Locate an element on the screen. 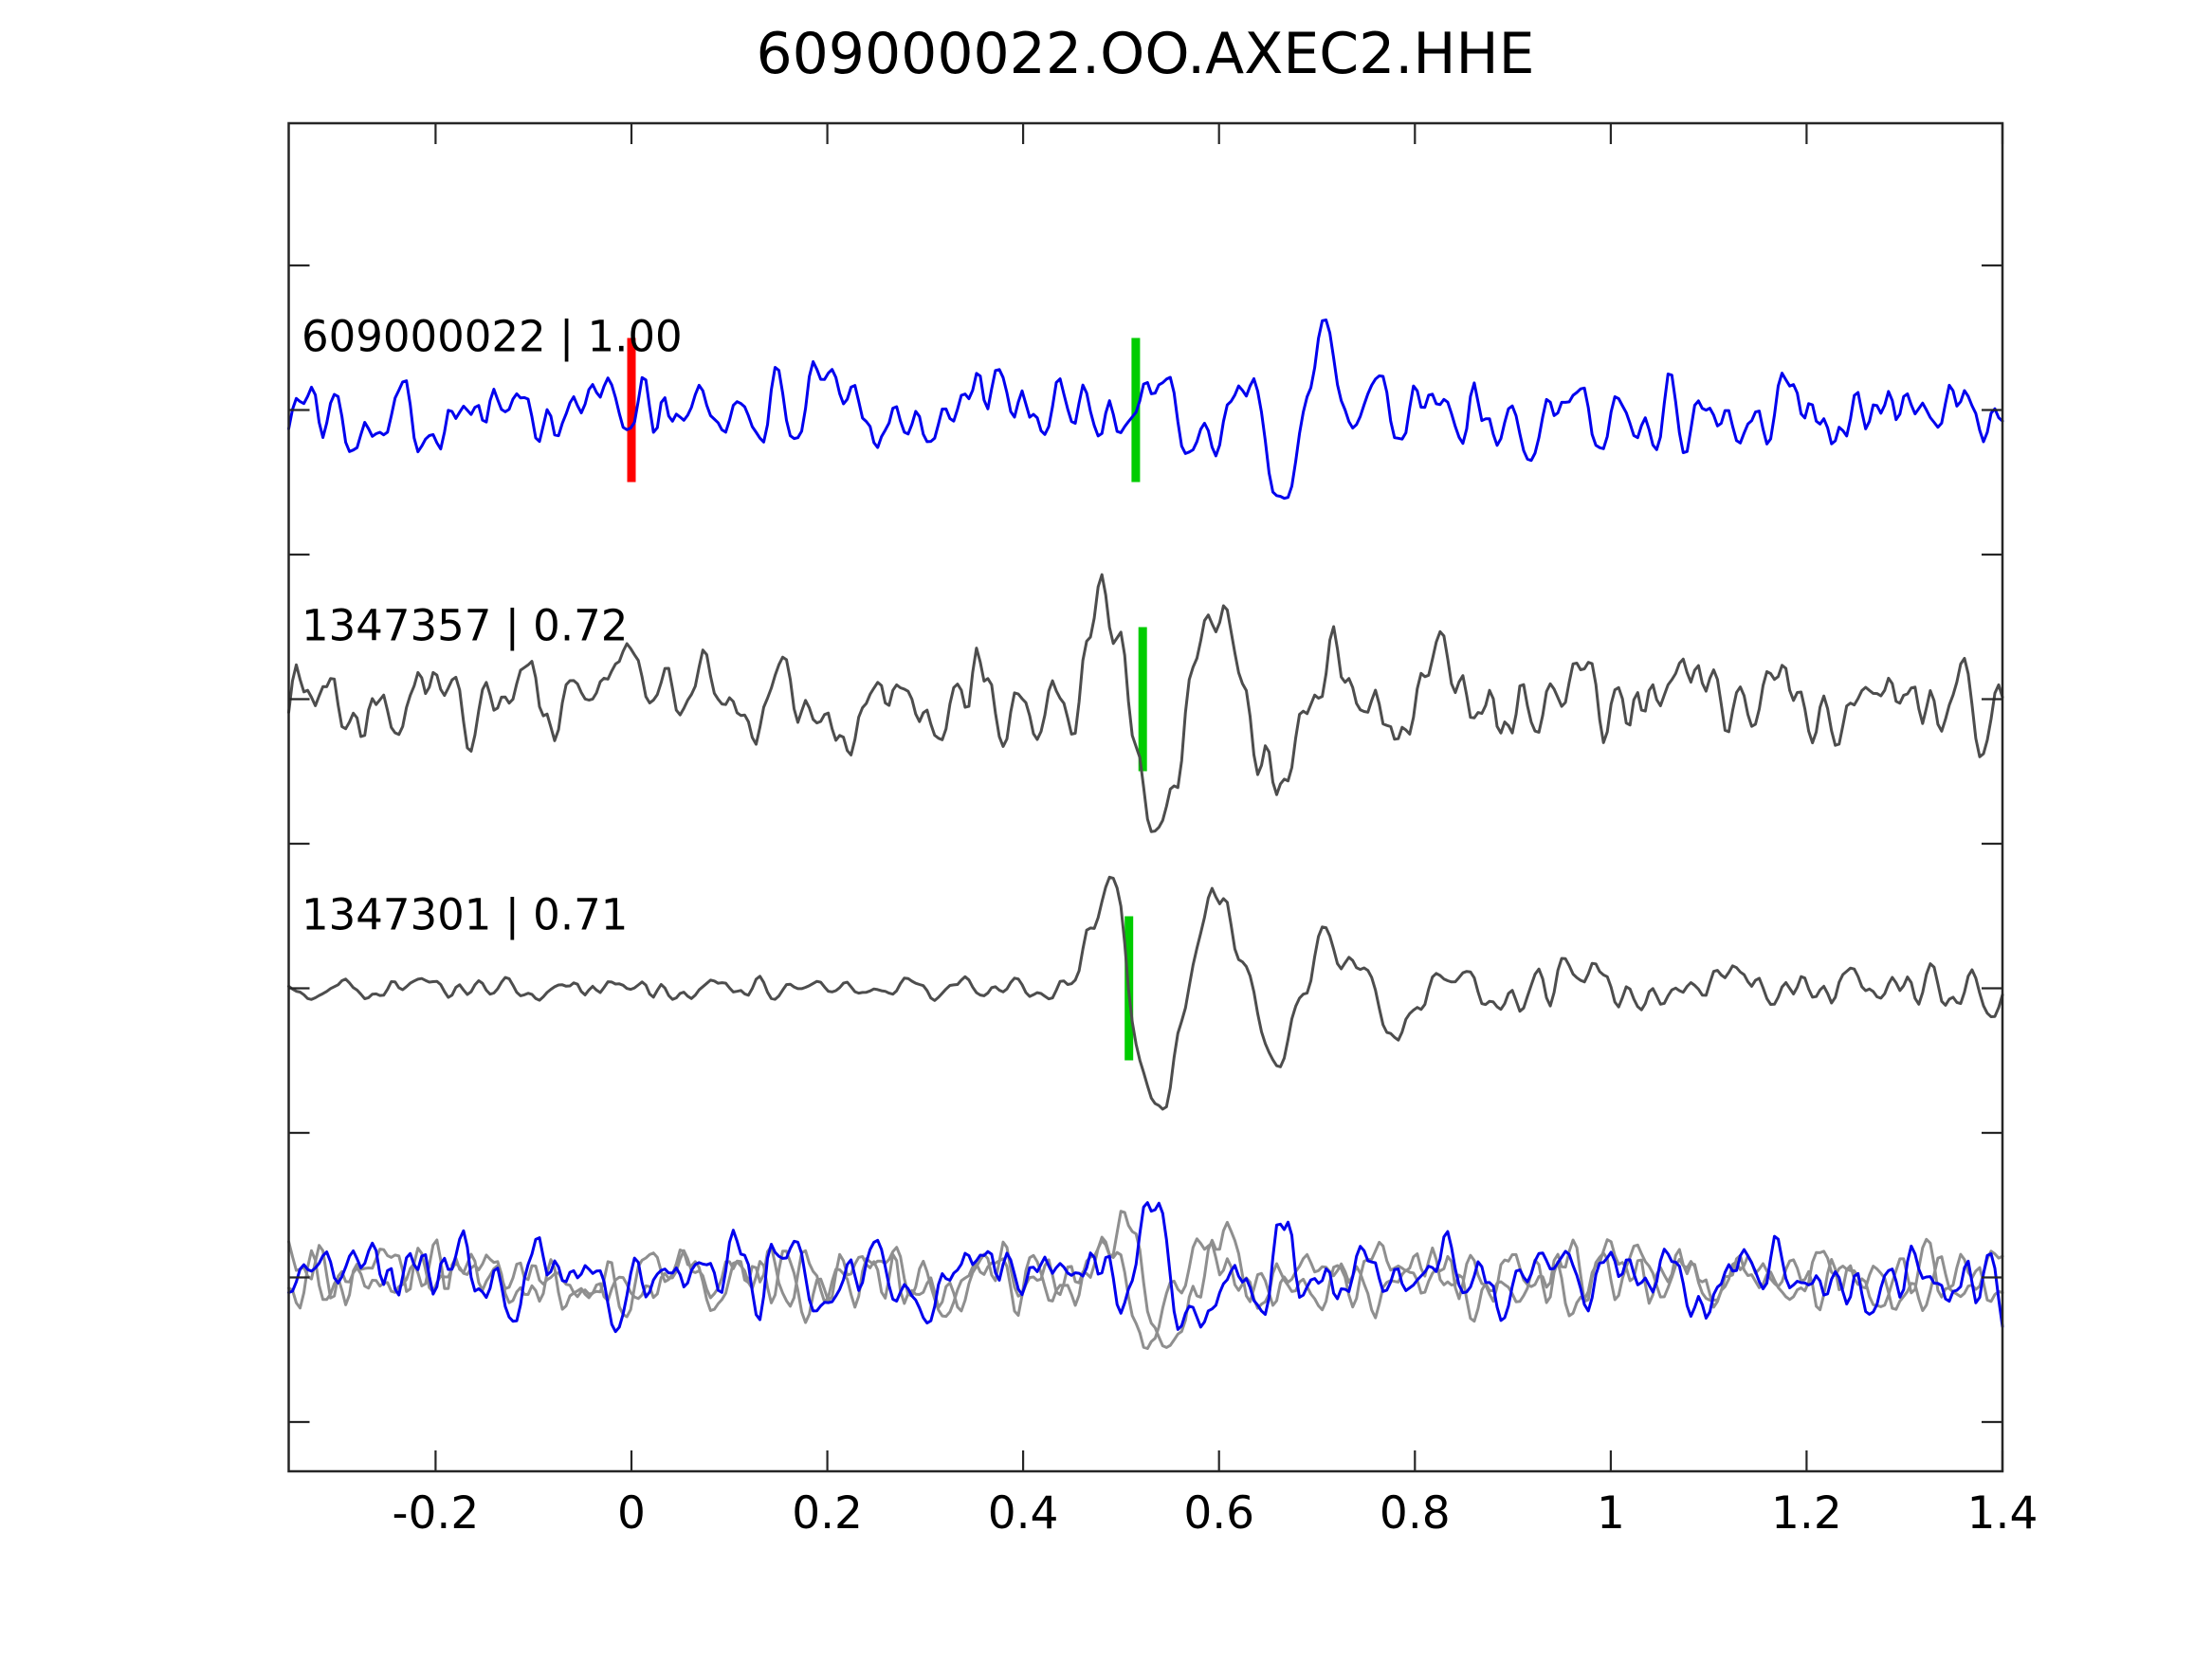 Image resolution: width=2212 pixels, height=1659 pixels. trace-label-609000022: 609000022 | 1.00 is located at coordinates (492, 337).